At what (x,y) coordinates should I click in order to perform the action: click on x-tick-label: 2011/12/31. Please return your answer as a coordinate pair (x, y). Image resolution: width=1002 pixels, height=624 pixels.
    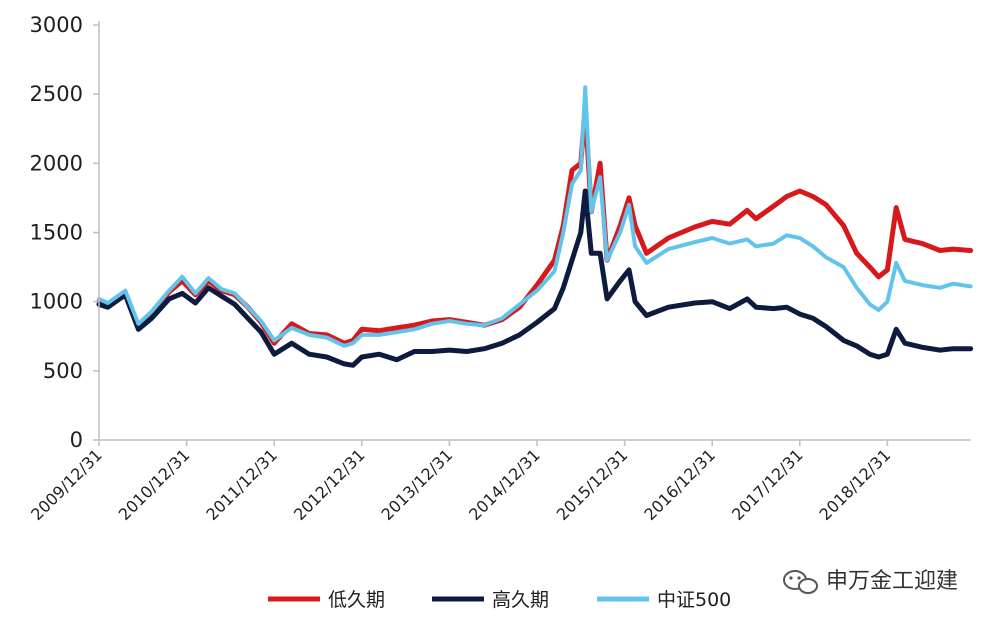
    Looking at the image, I should click on (241, 484).